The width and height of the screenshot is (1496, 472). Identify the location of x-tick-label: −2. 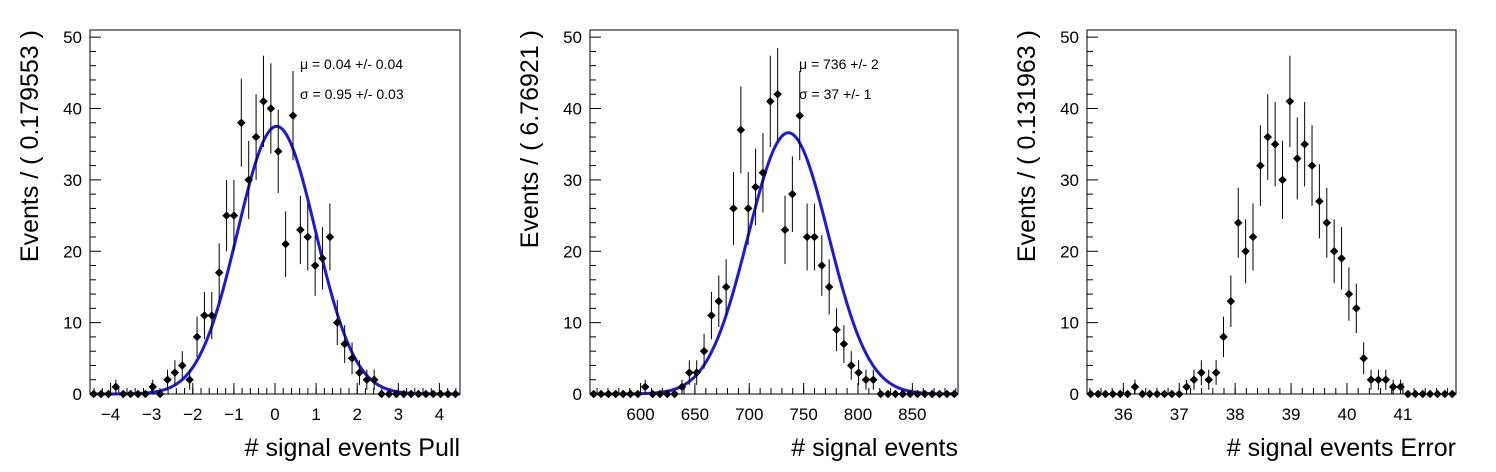
(192, 414).